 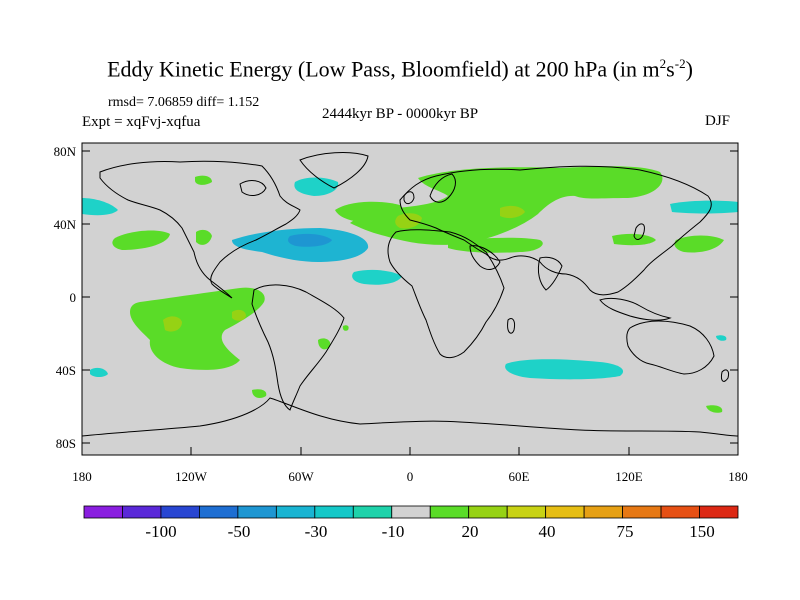 I want to click on anomaly-region-pacific-east-yellow, so click(x=239, y=315).